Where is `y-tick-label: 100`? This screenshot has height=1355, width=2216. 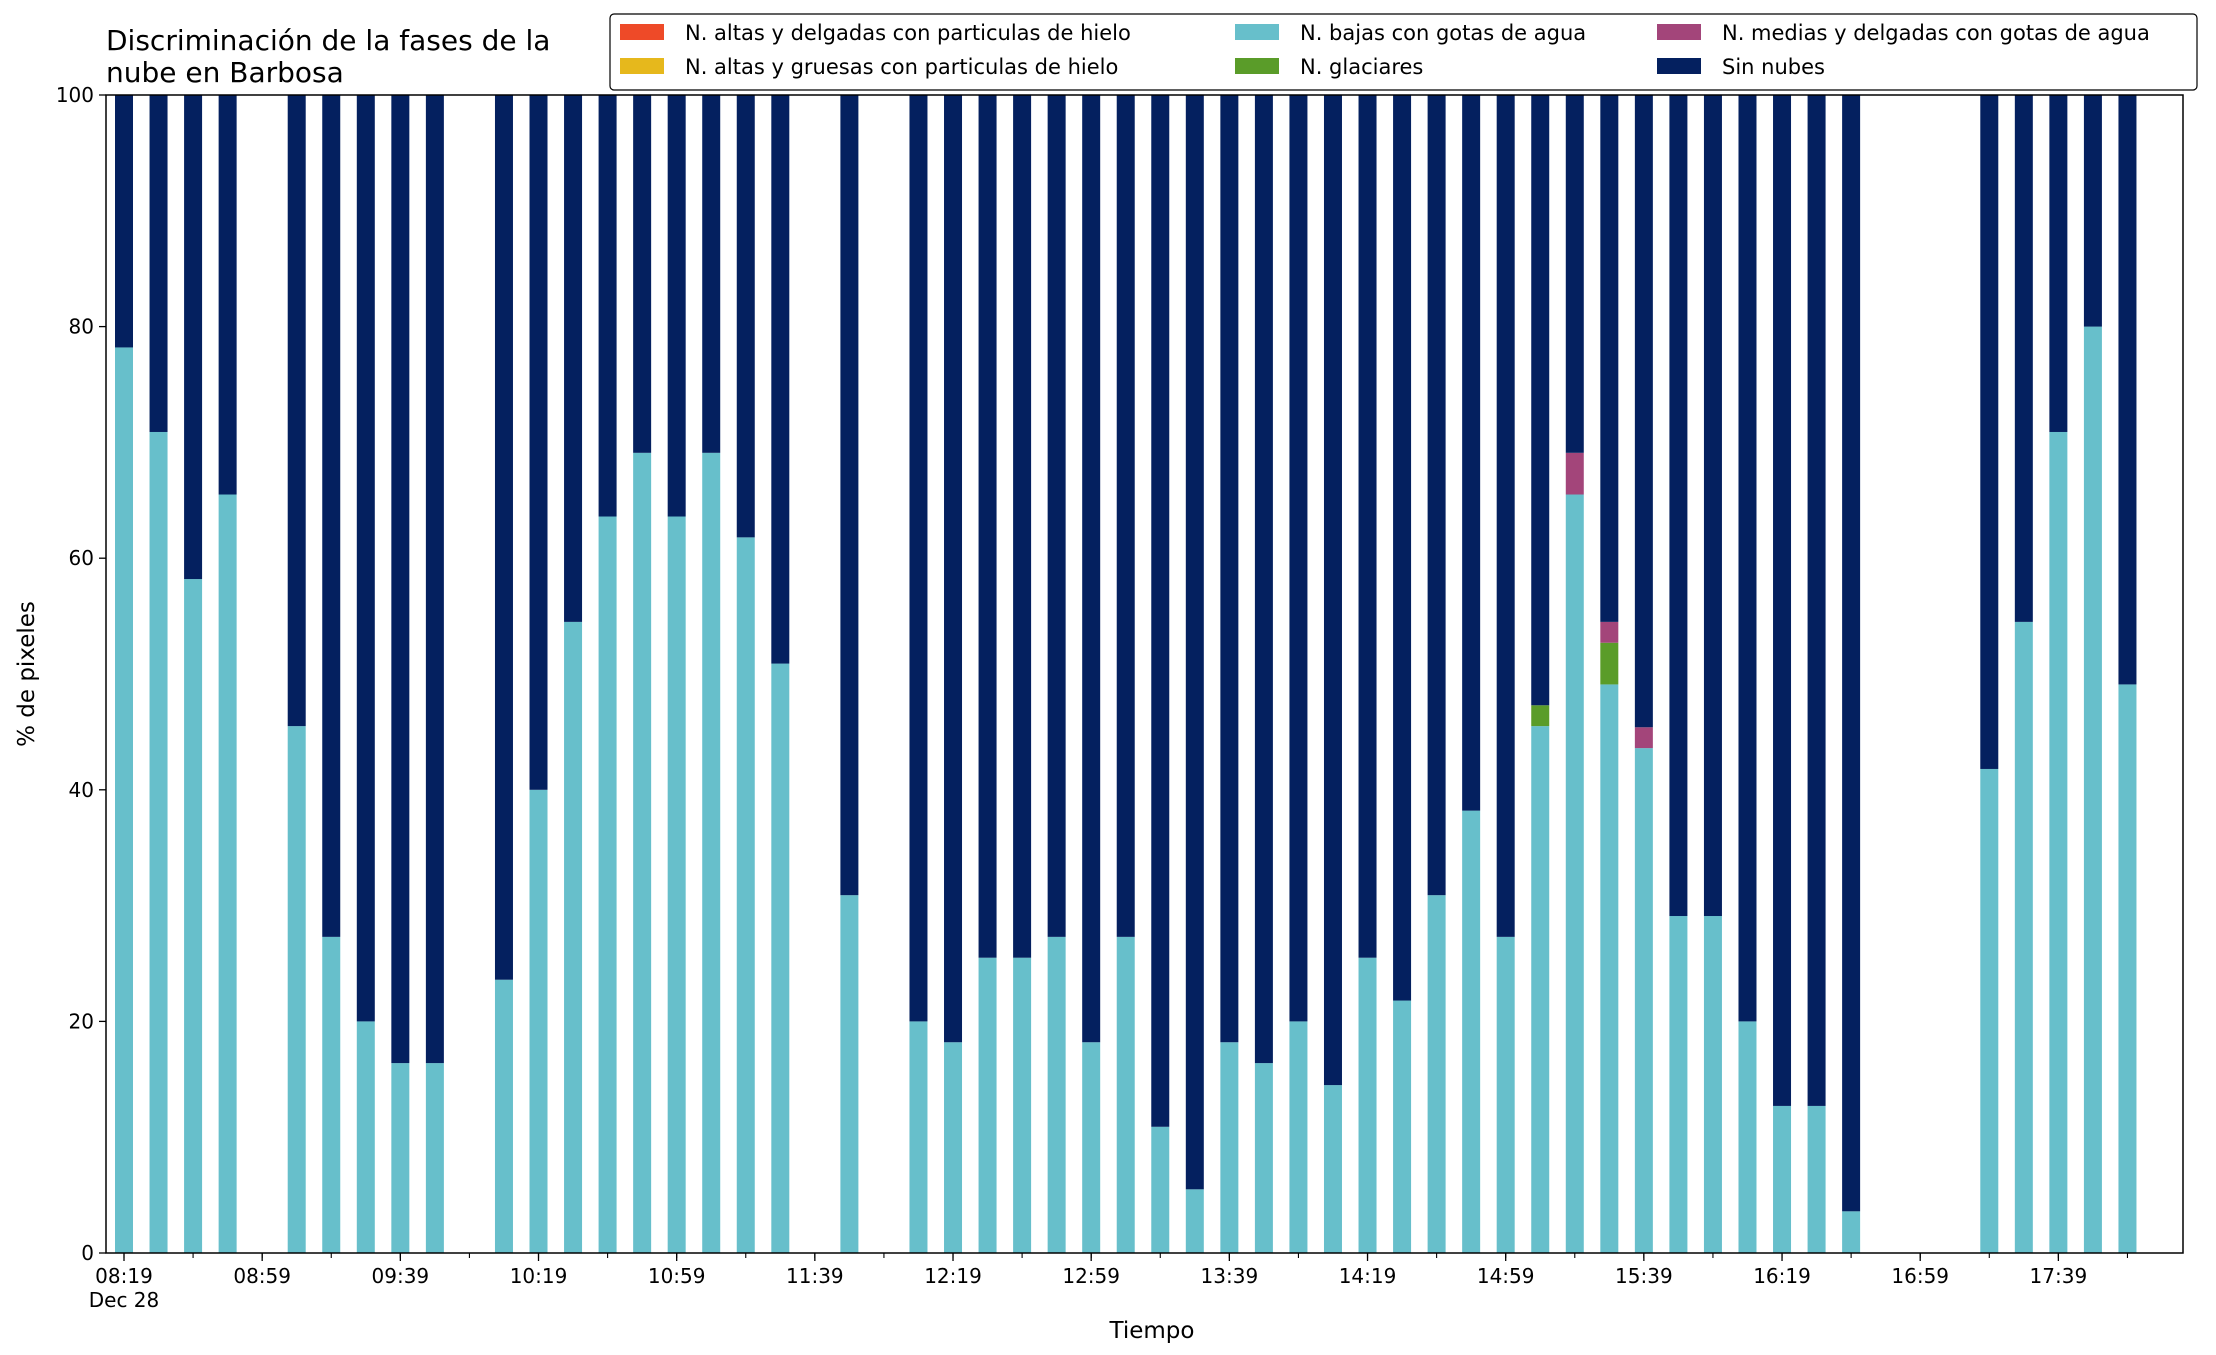 y-tick-label: 100 is located at coordinates (75, 95).